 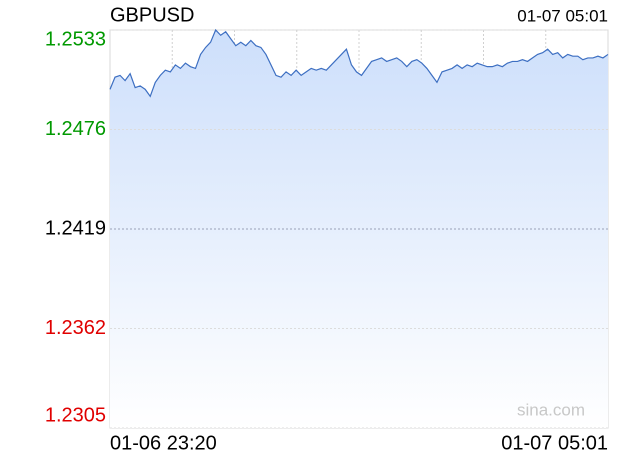 I want to click on line, so click(x=359, y=63).